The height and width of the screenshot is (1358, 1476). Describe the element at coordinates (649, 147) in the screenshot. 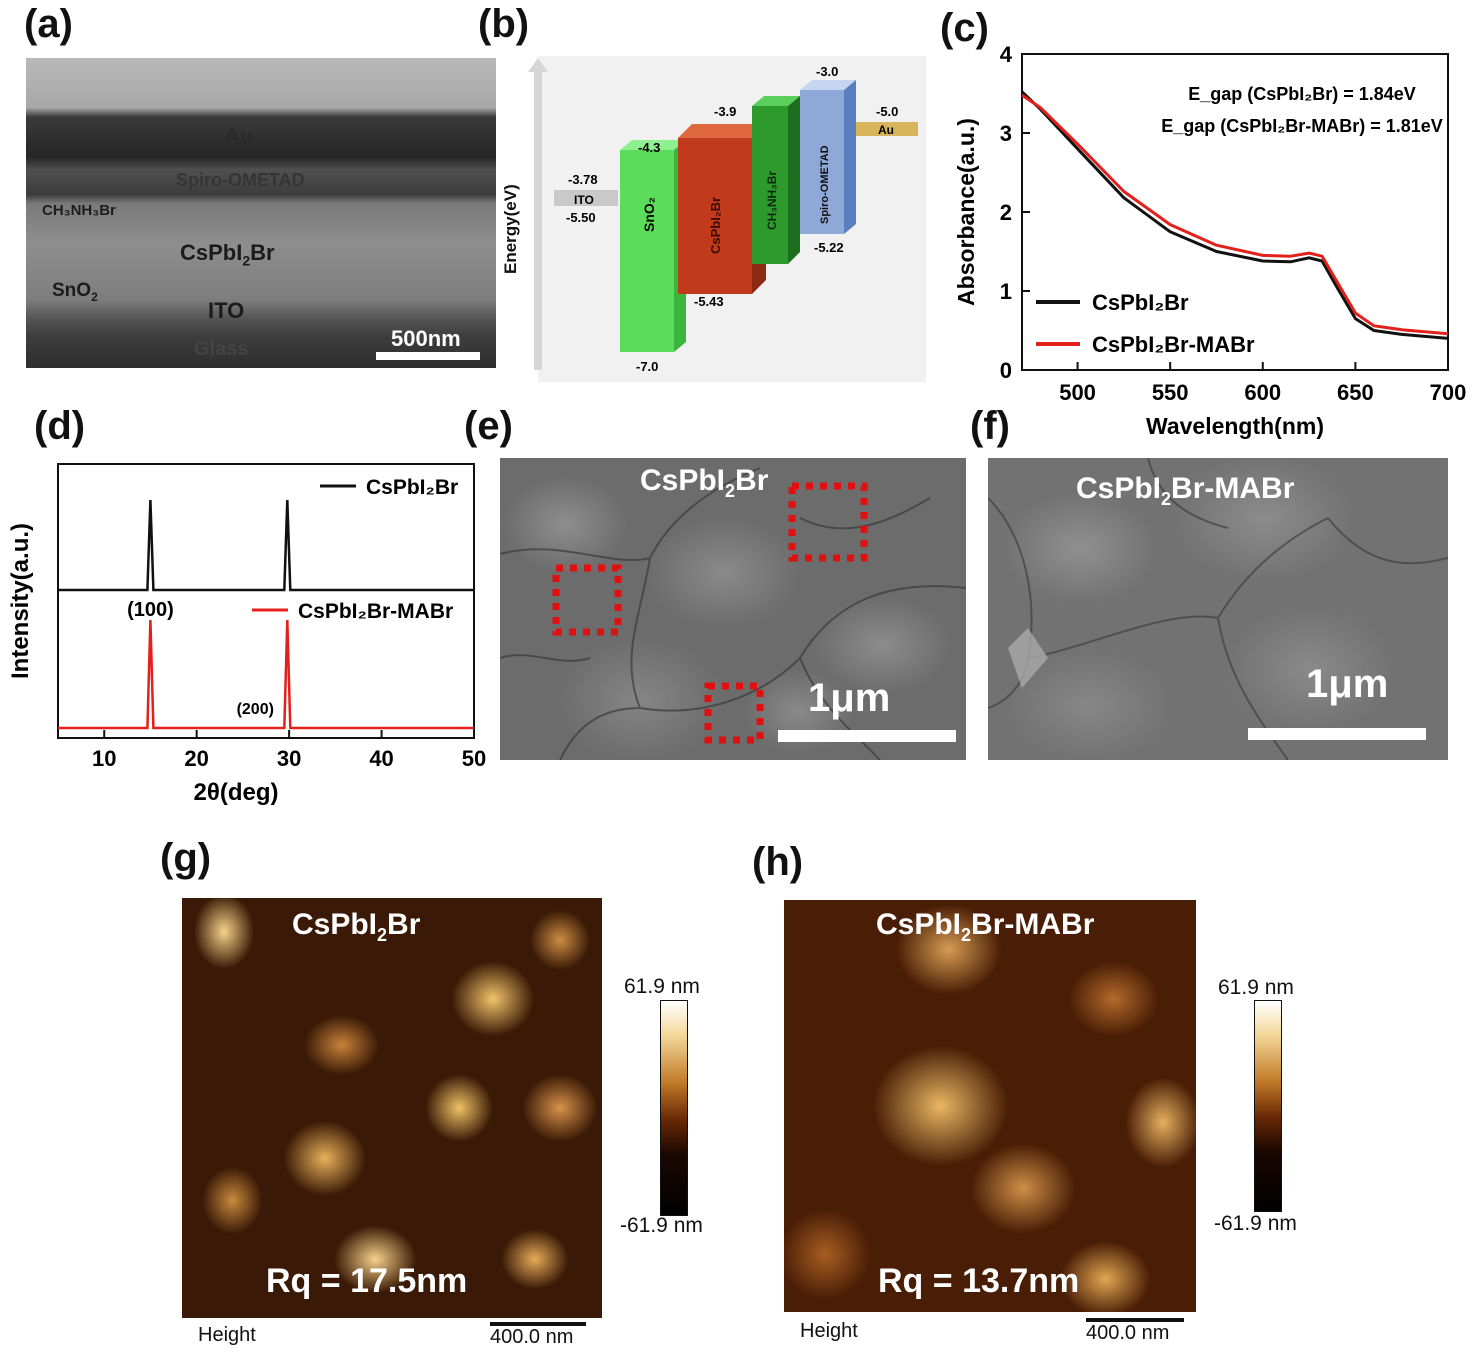

I see `sno2-top-value: -4.3` at that location.